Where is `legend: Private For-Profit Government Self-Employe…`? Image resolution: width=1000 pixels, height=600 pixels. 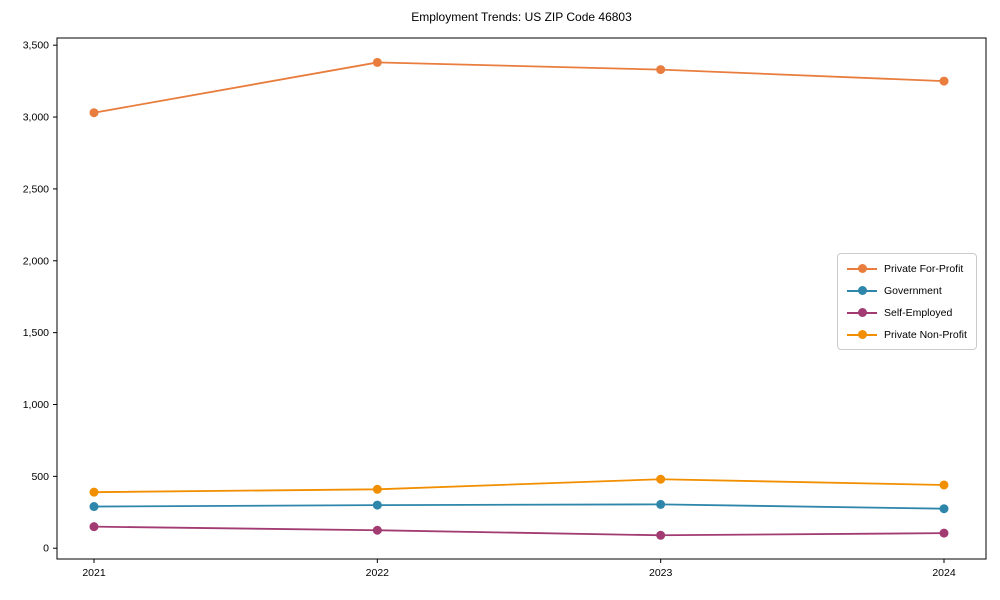 legend: Private For-Profit Government Self-Employe… is located at coordinates (907, 301).